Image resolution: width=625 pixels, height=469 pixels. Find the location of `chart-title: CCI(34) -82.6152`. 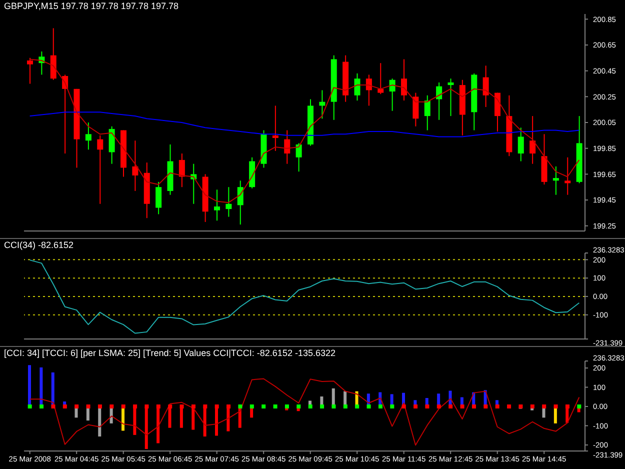

chart-title: CCI(34) -82.6152 is located at coordinates (39, 245).